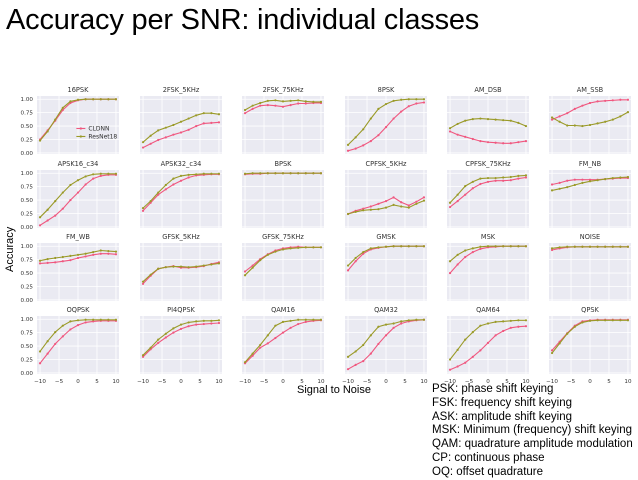 This screenshot has width=638, height=480. I want to click on panel-title: 8PSK, so click(386, 90).